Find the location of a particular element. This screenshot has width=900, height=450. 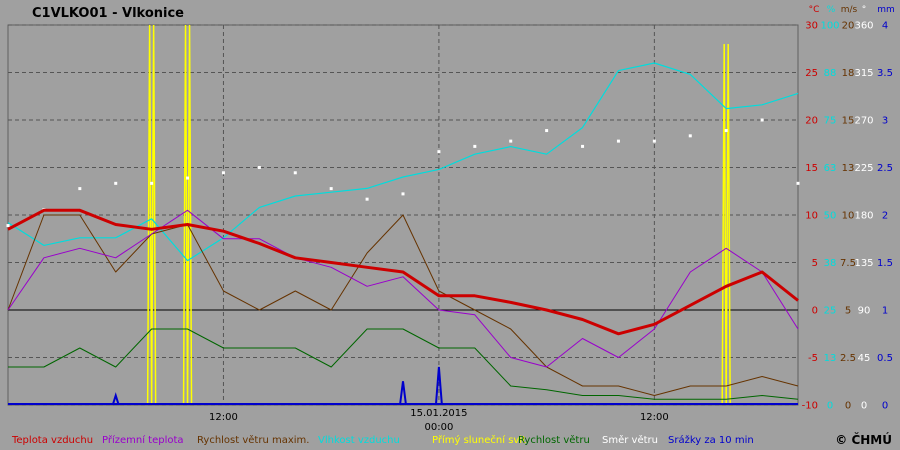

y-tick-label: 180 is located at coordinates (863, 216).